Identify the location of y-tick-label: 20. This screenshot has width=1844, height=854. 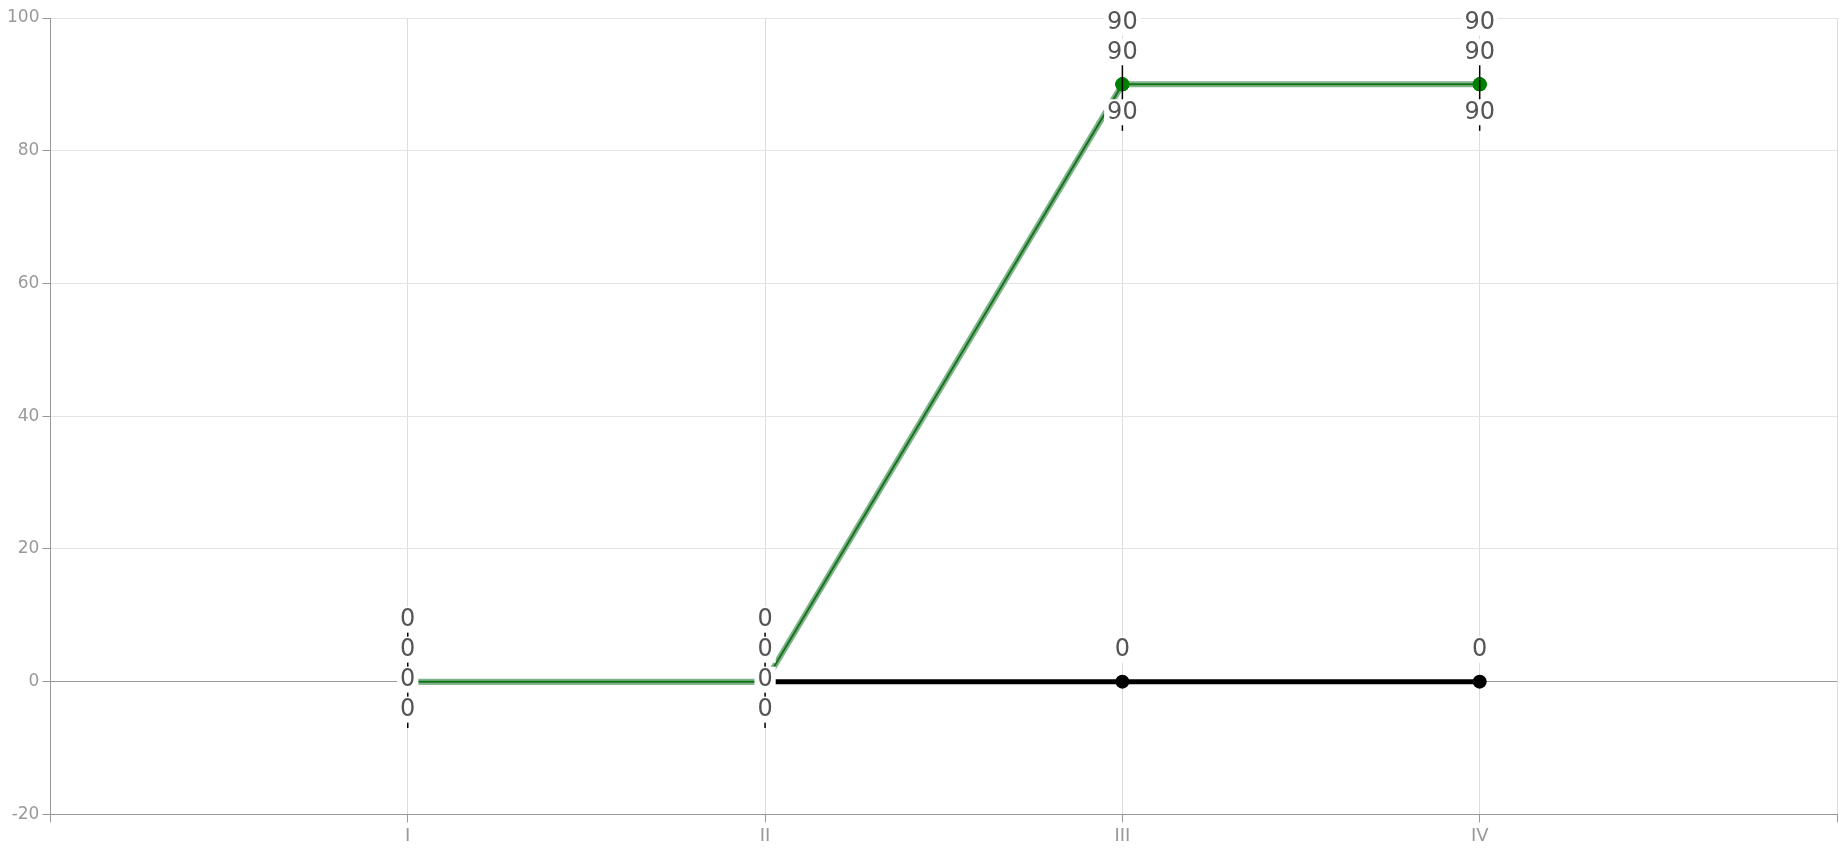
(28, 547).